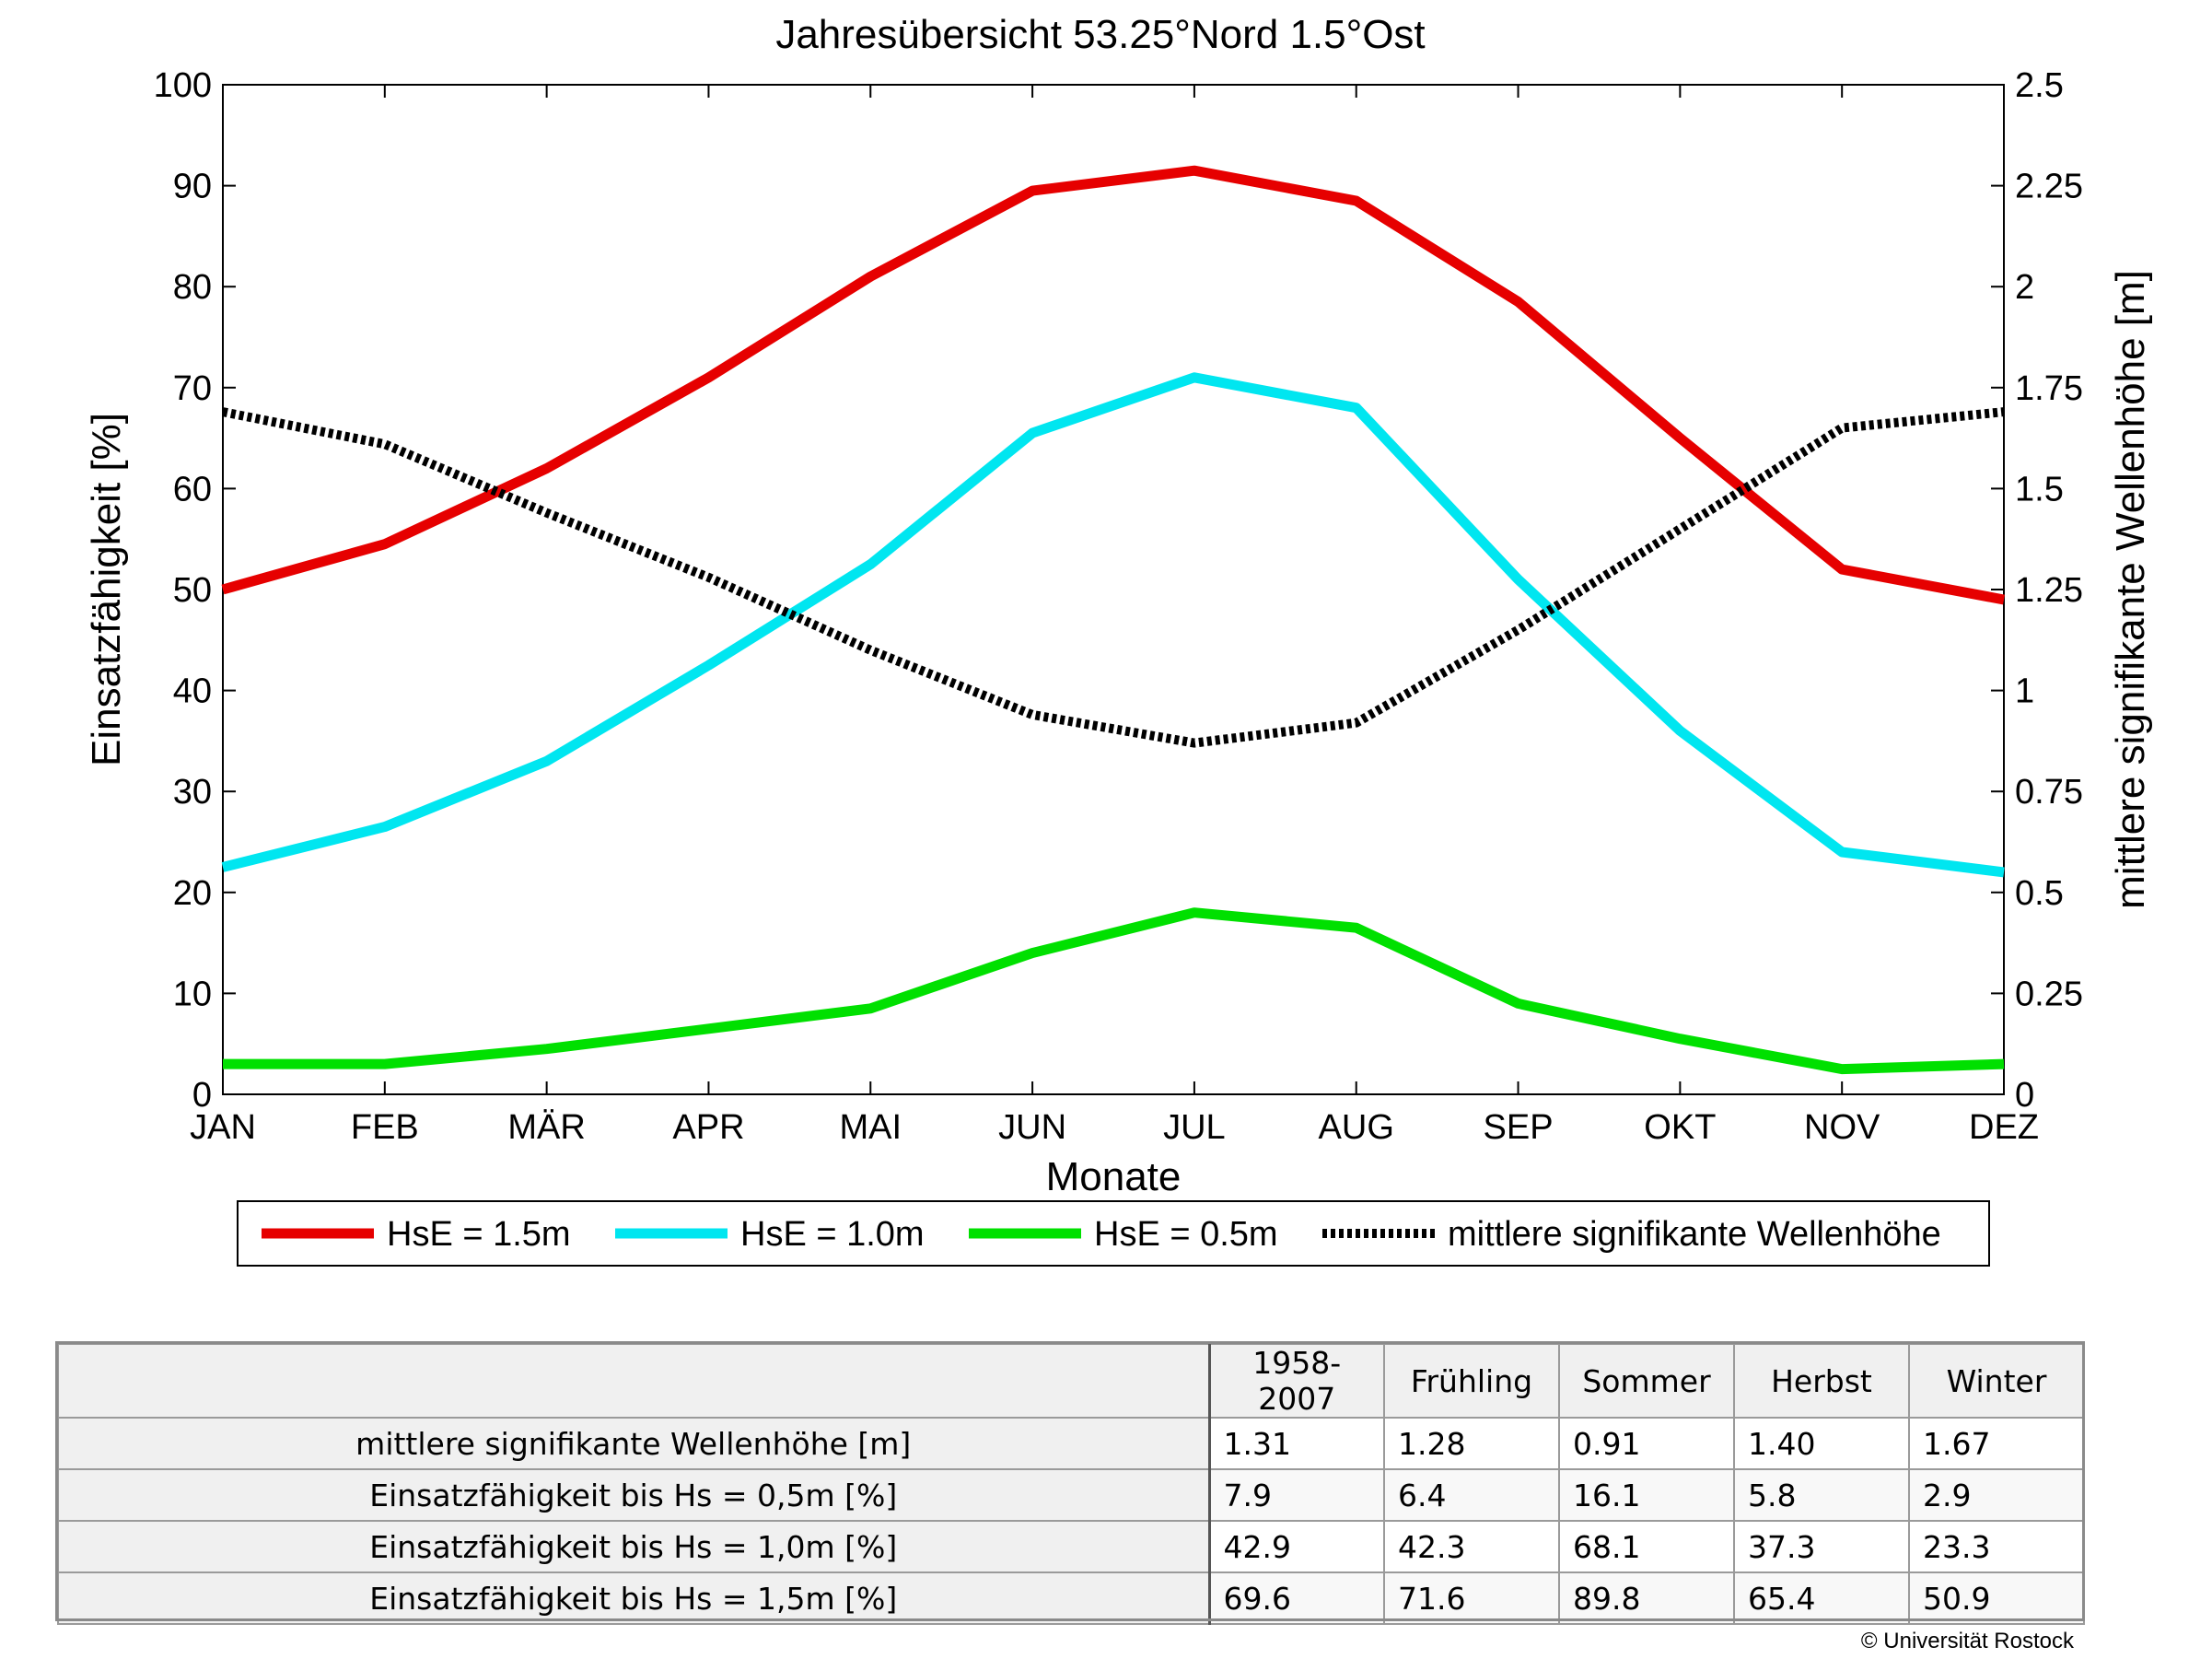 The image size is (2212, 1659). What do you see at coordinates (1296, 1546) in the screenshot?
I see `table-cell: 42.9` at bounding box center [1296, 1546].